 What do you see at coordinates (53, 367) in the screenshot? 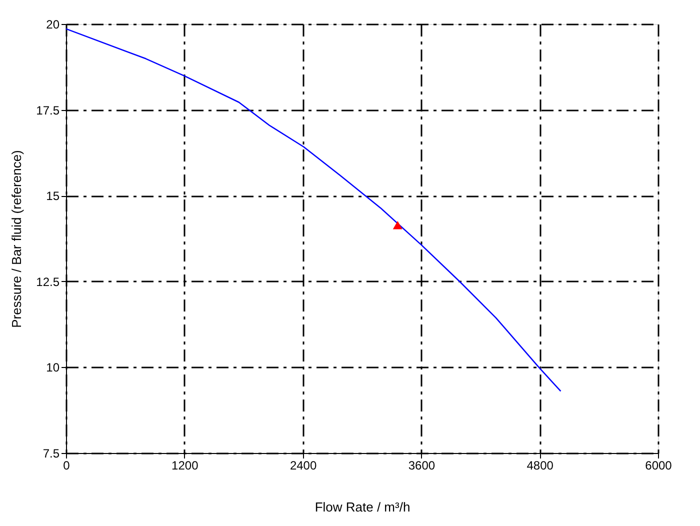
I see `y-tick-label: 10` at bounding box center [53, 367].